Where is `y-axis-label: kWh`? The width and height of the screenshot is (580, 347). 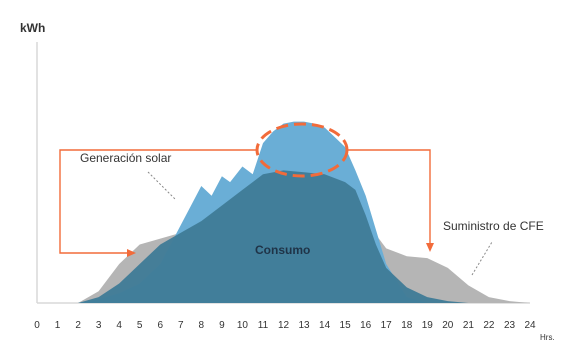 y-axis-label: kWh is located at coordinates (32, 28).